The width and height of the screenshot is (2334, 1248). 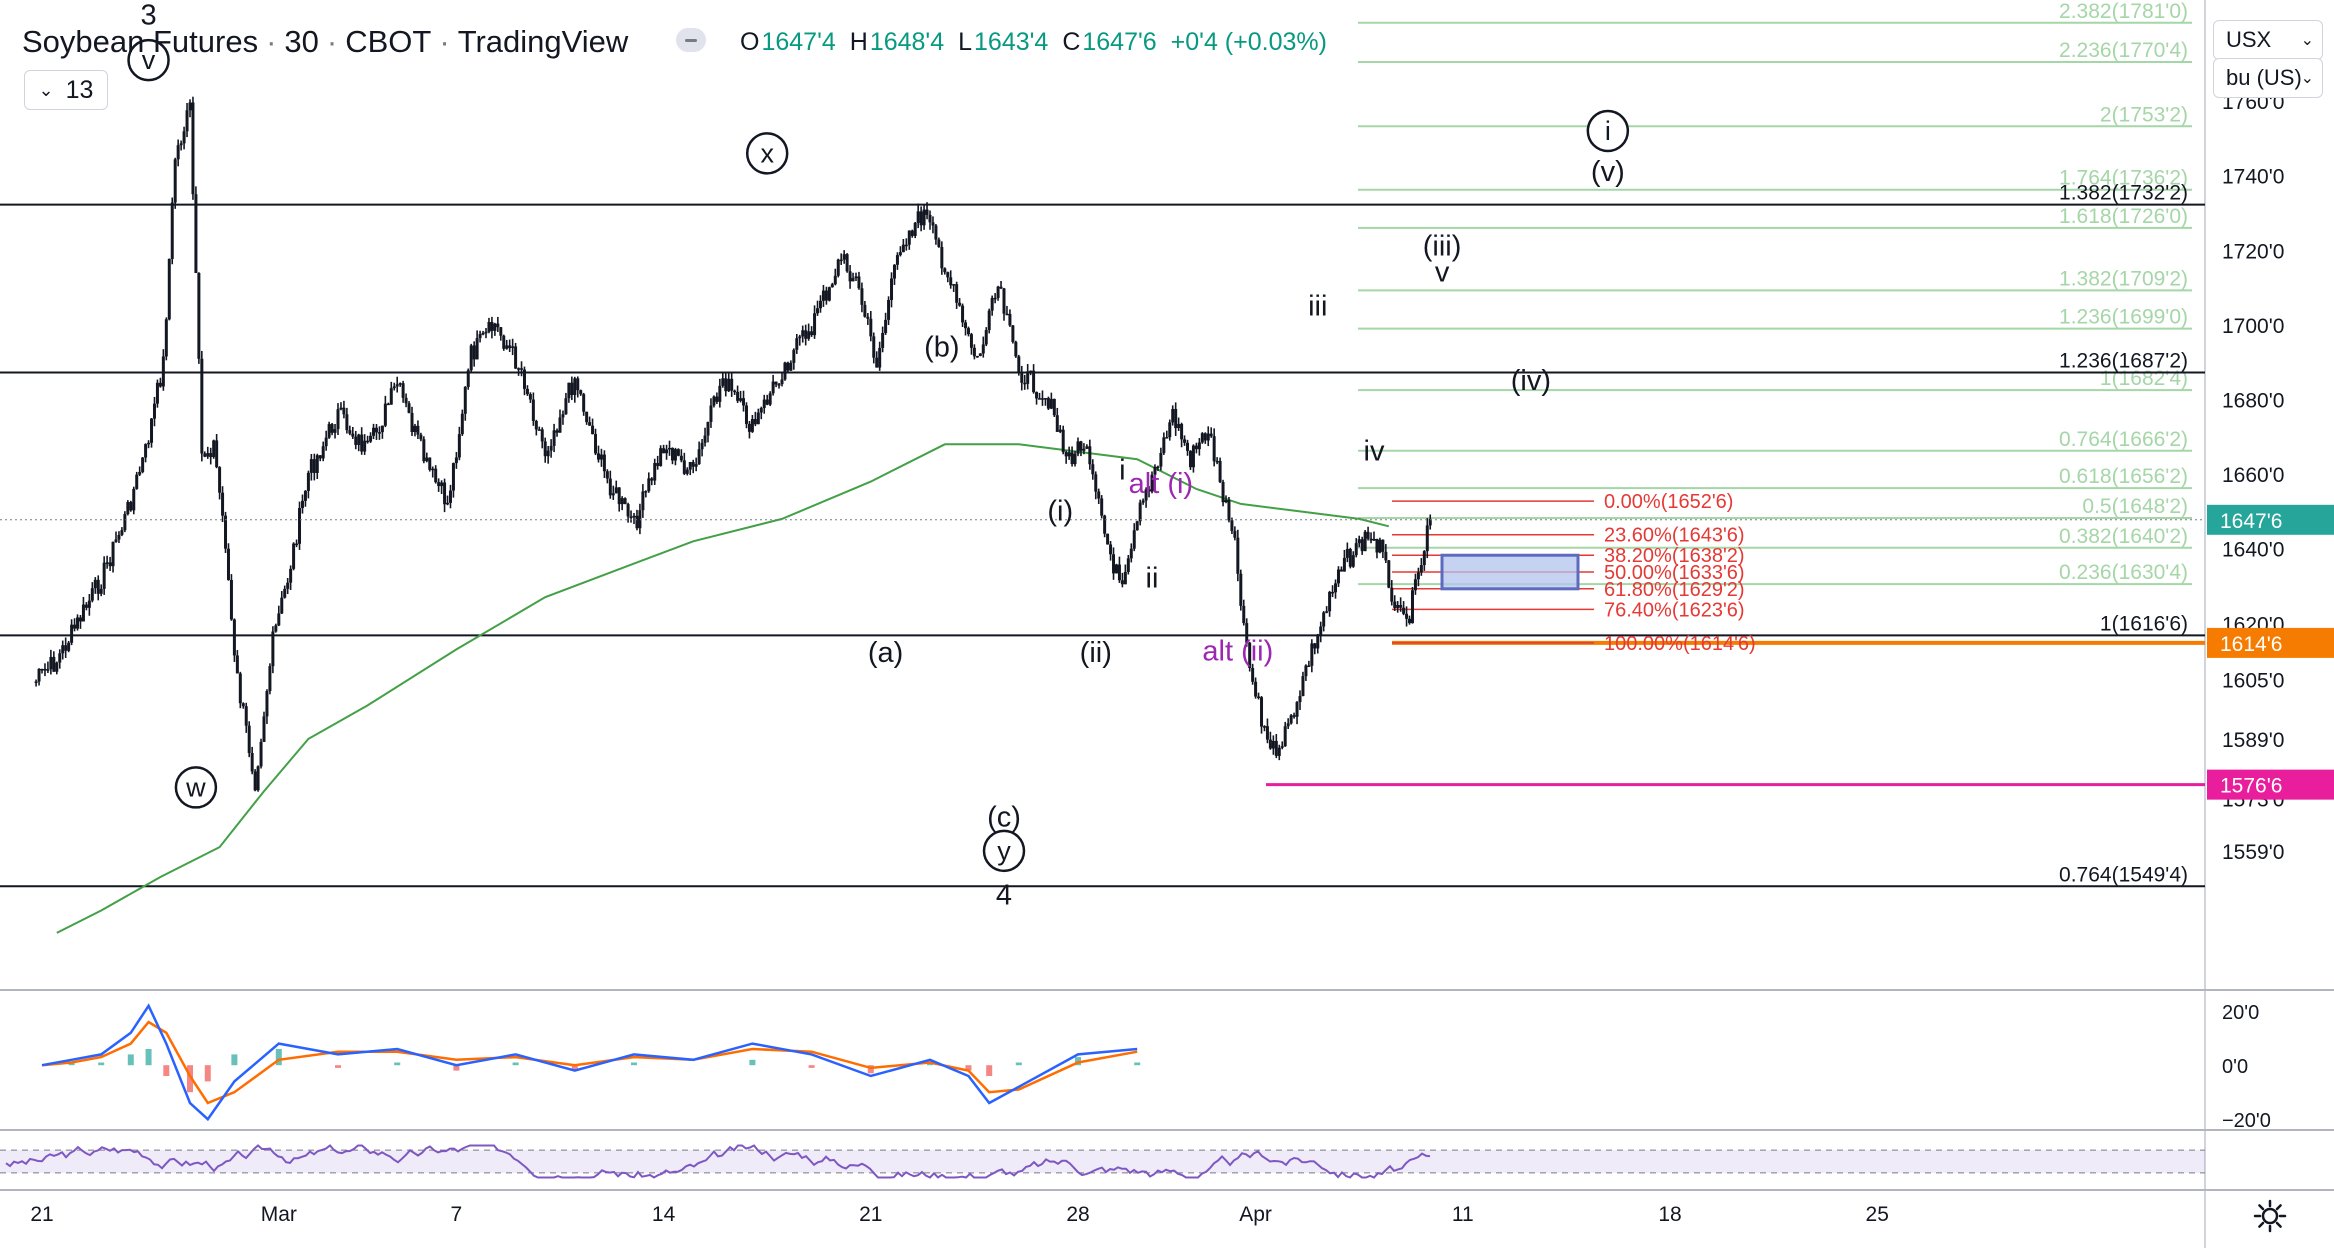 I want to click on more-options-button, so click(x=691, y=40).